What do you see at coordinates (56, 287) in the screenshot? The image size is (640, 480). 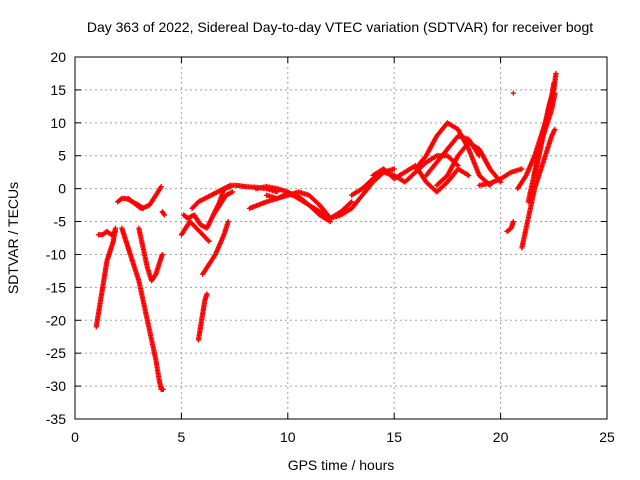 I see `y-tick-label: -15` at bounding box center [56, 287].